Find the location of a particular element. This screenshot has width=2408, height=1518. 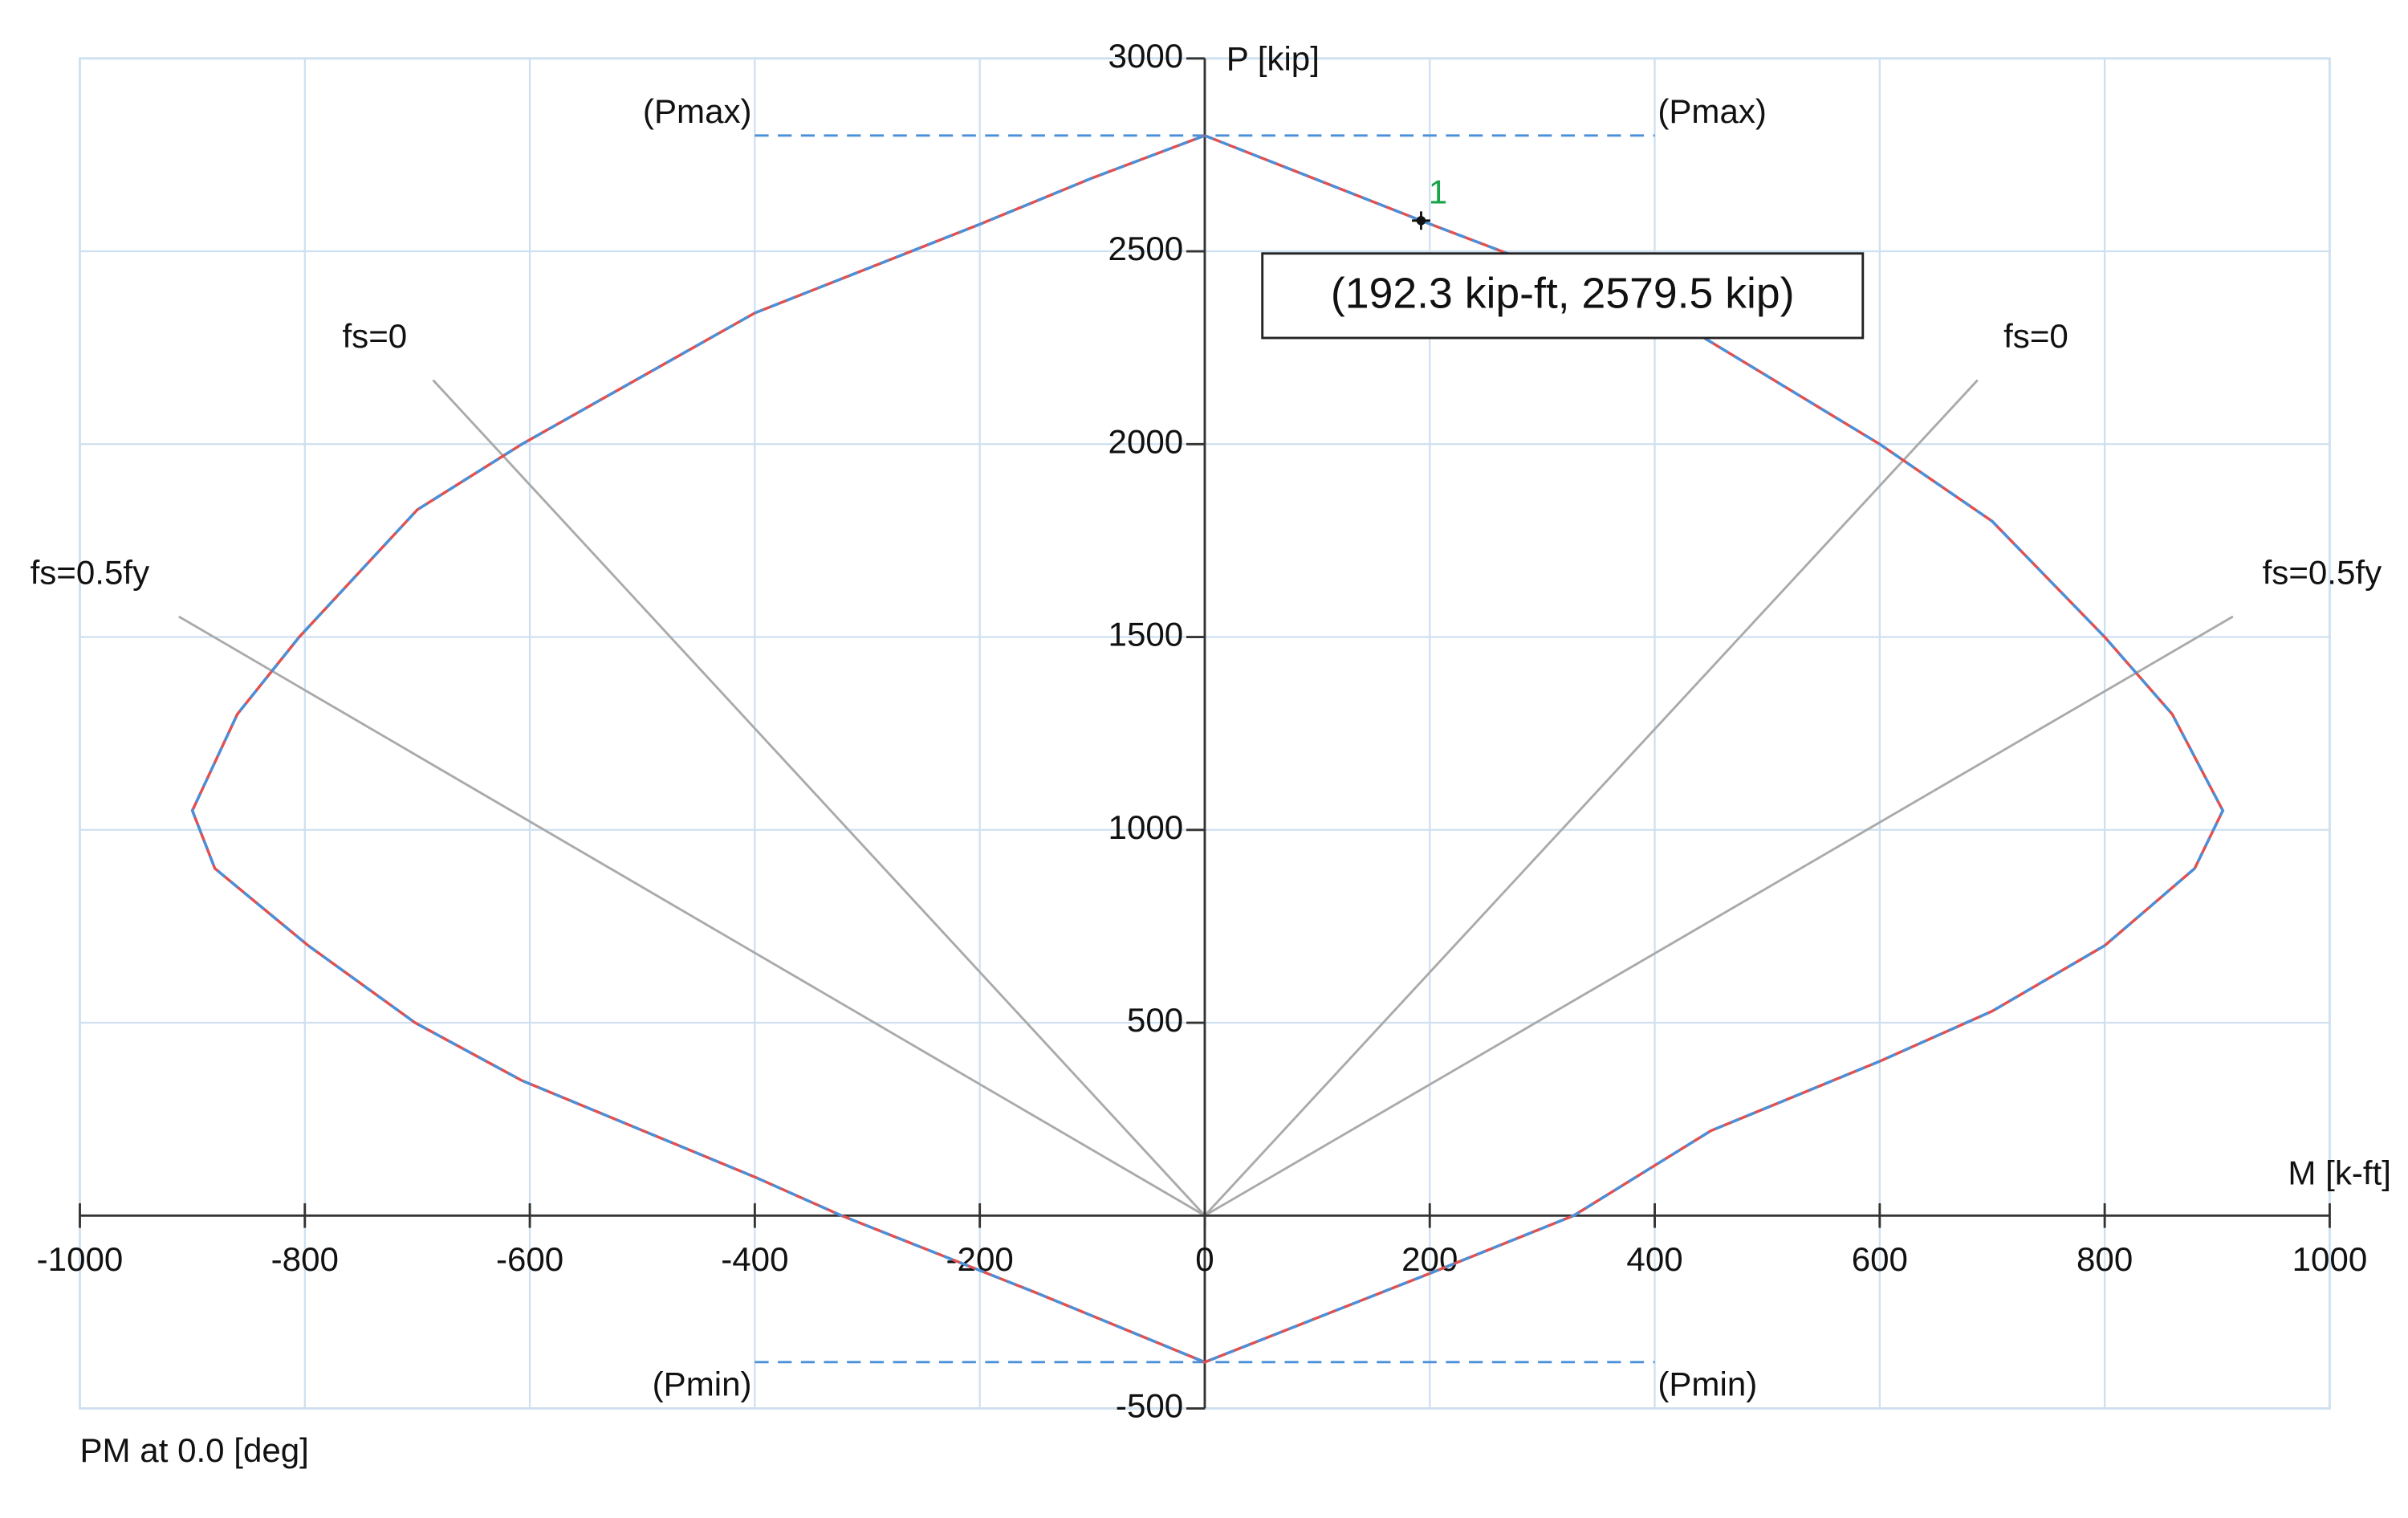

annotation-box is located at coordinates (1563, 296).